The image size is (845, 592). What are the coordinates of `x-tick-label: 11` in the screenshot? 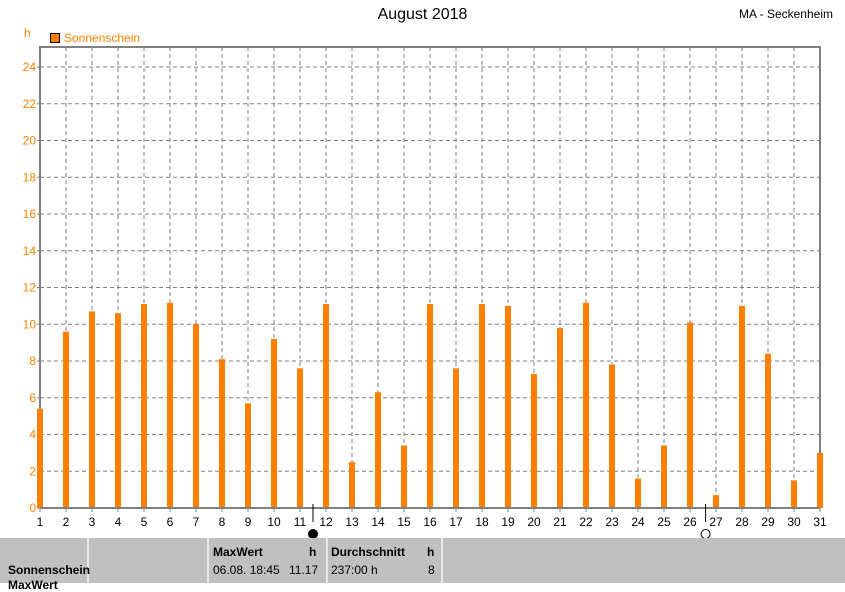 It's located at (300, 522).